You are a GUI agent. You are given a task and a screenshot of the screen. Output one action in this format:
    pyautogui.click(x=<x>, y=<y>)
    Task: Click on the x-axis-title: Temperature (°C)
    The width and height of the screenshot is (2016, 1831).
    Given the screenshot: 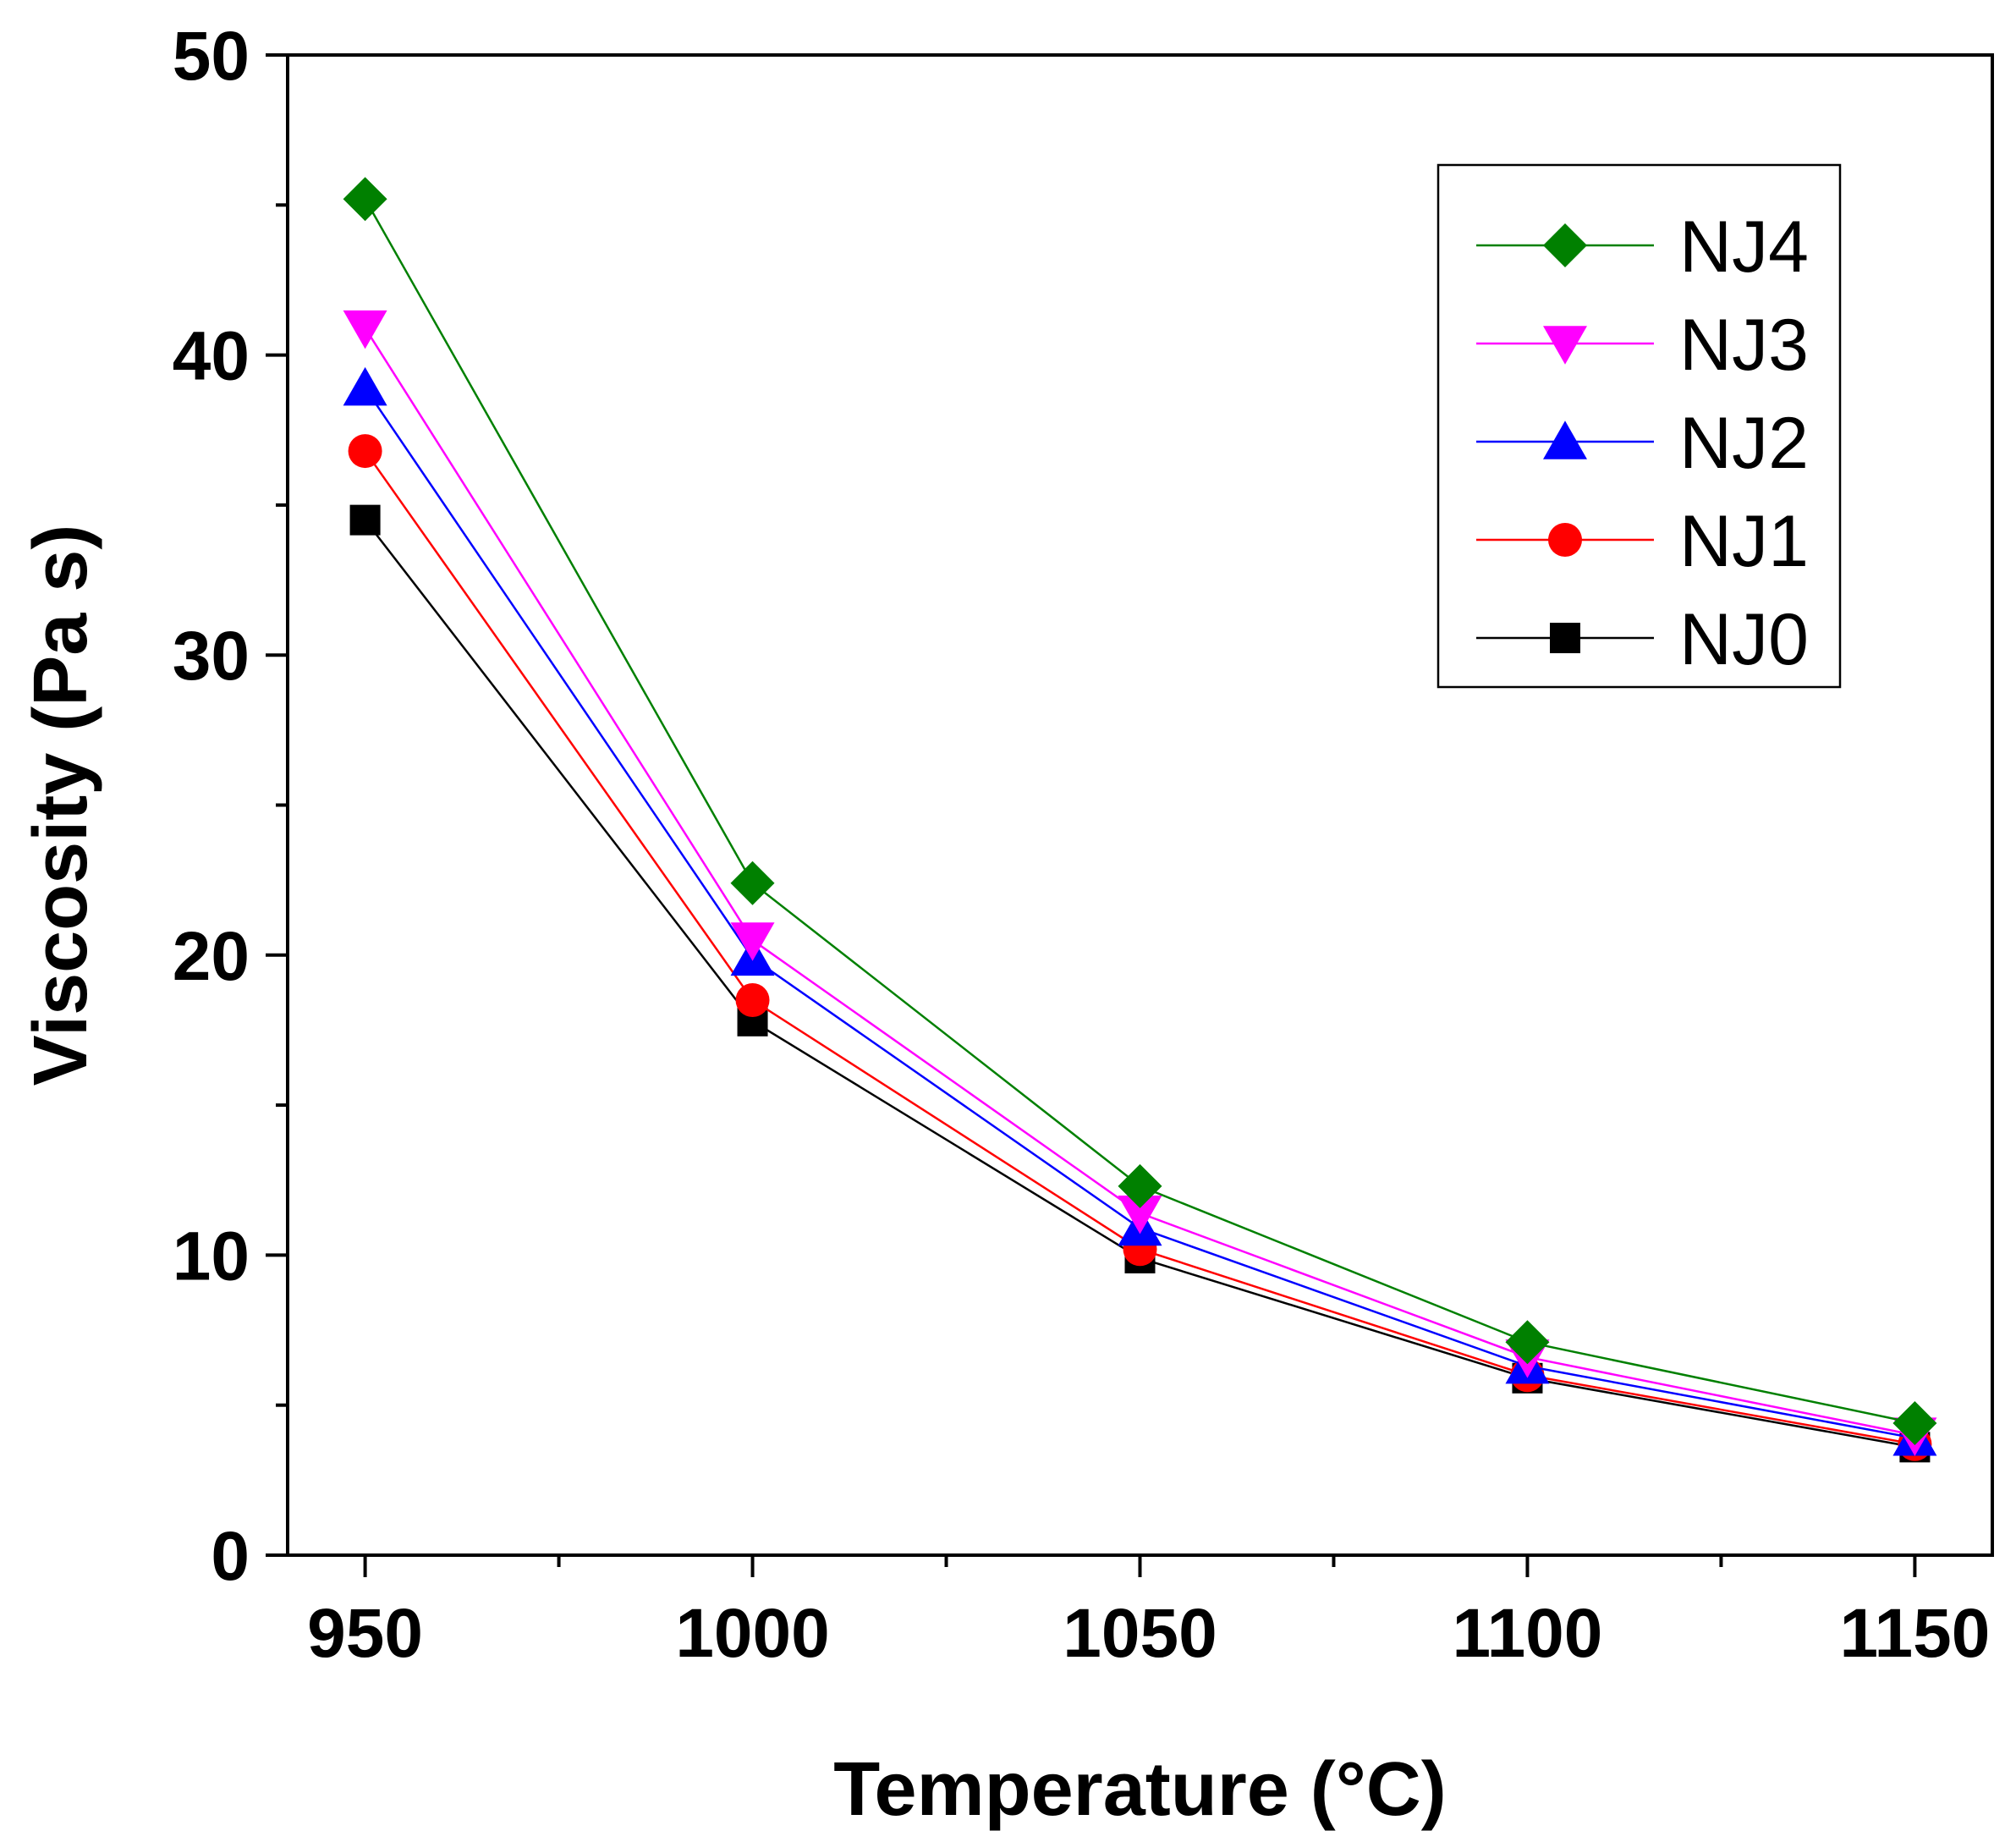 What is the action you would take?
    pyautogui.click(x=1139, y=1789)
    